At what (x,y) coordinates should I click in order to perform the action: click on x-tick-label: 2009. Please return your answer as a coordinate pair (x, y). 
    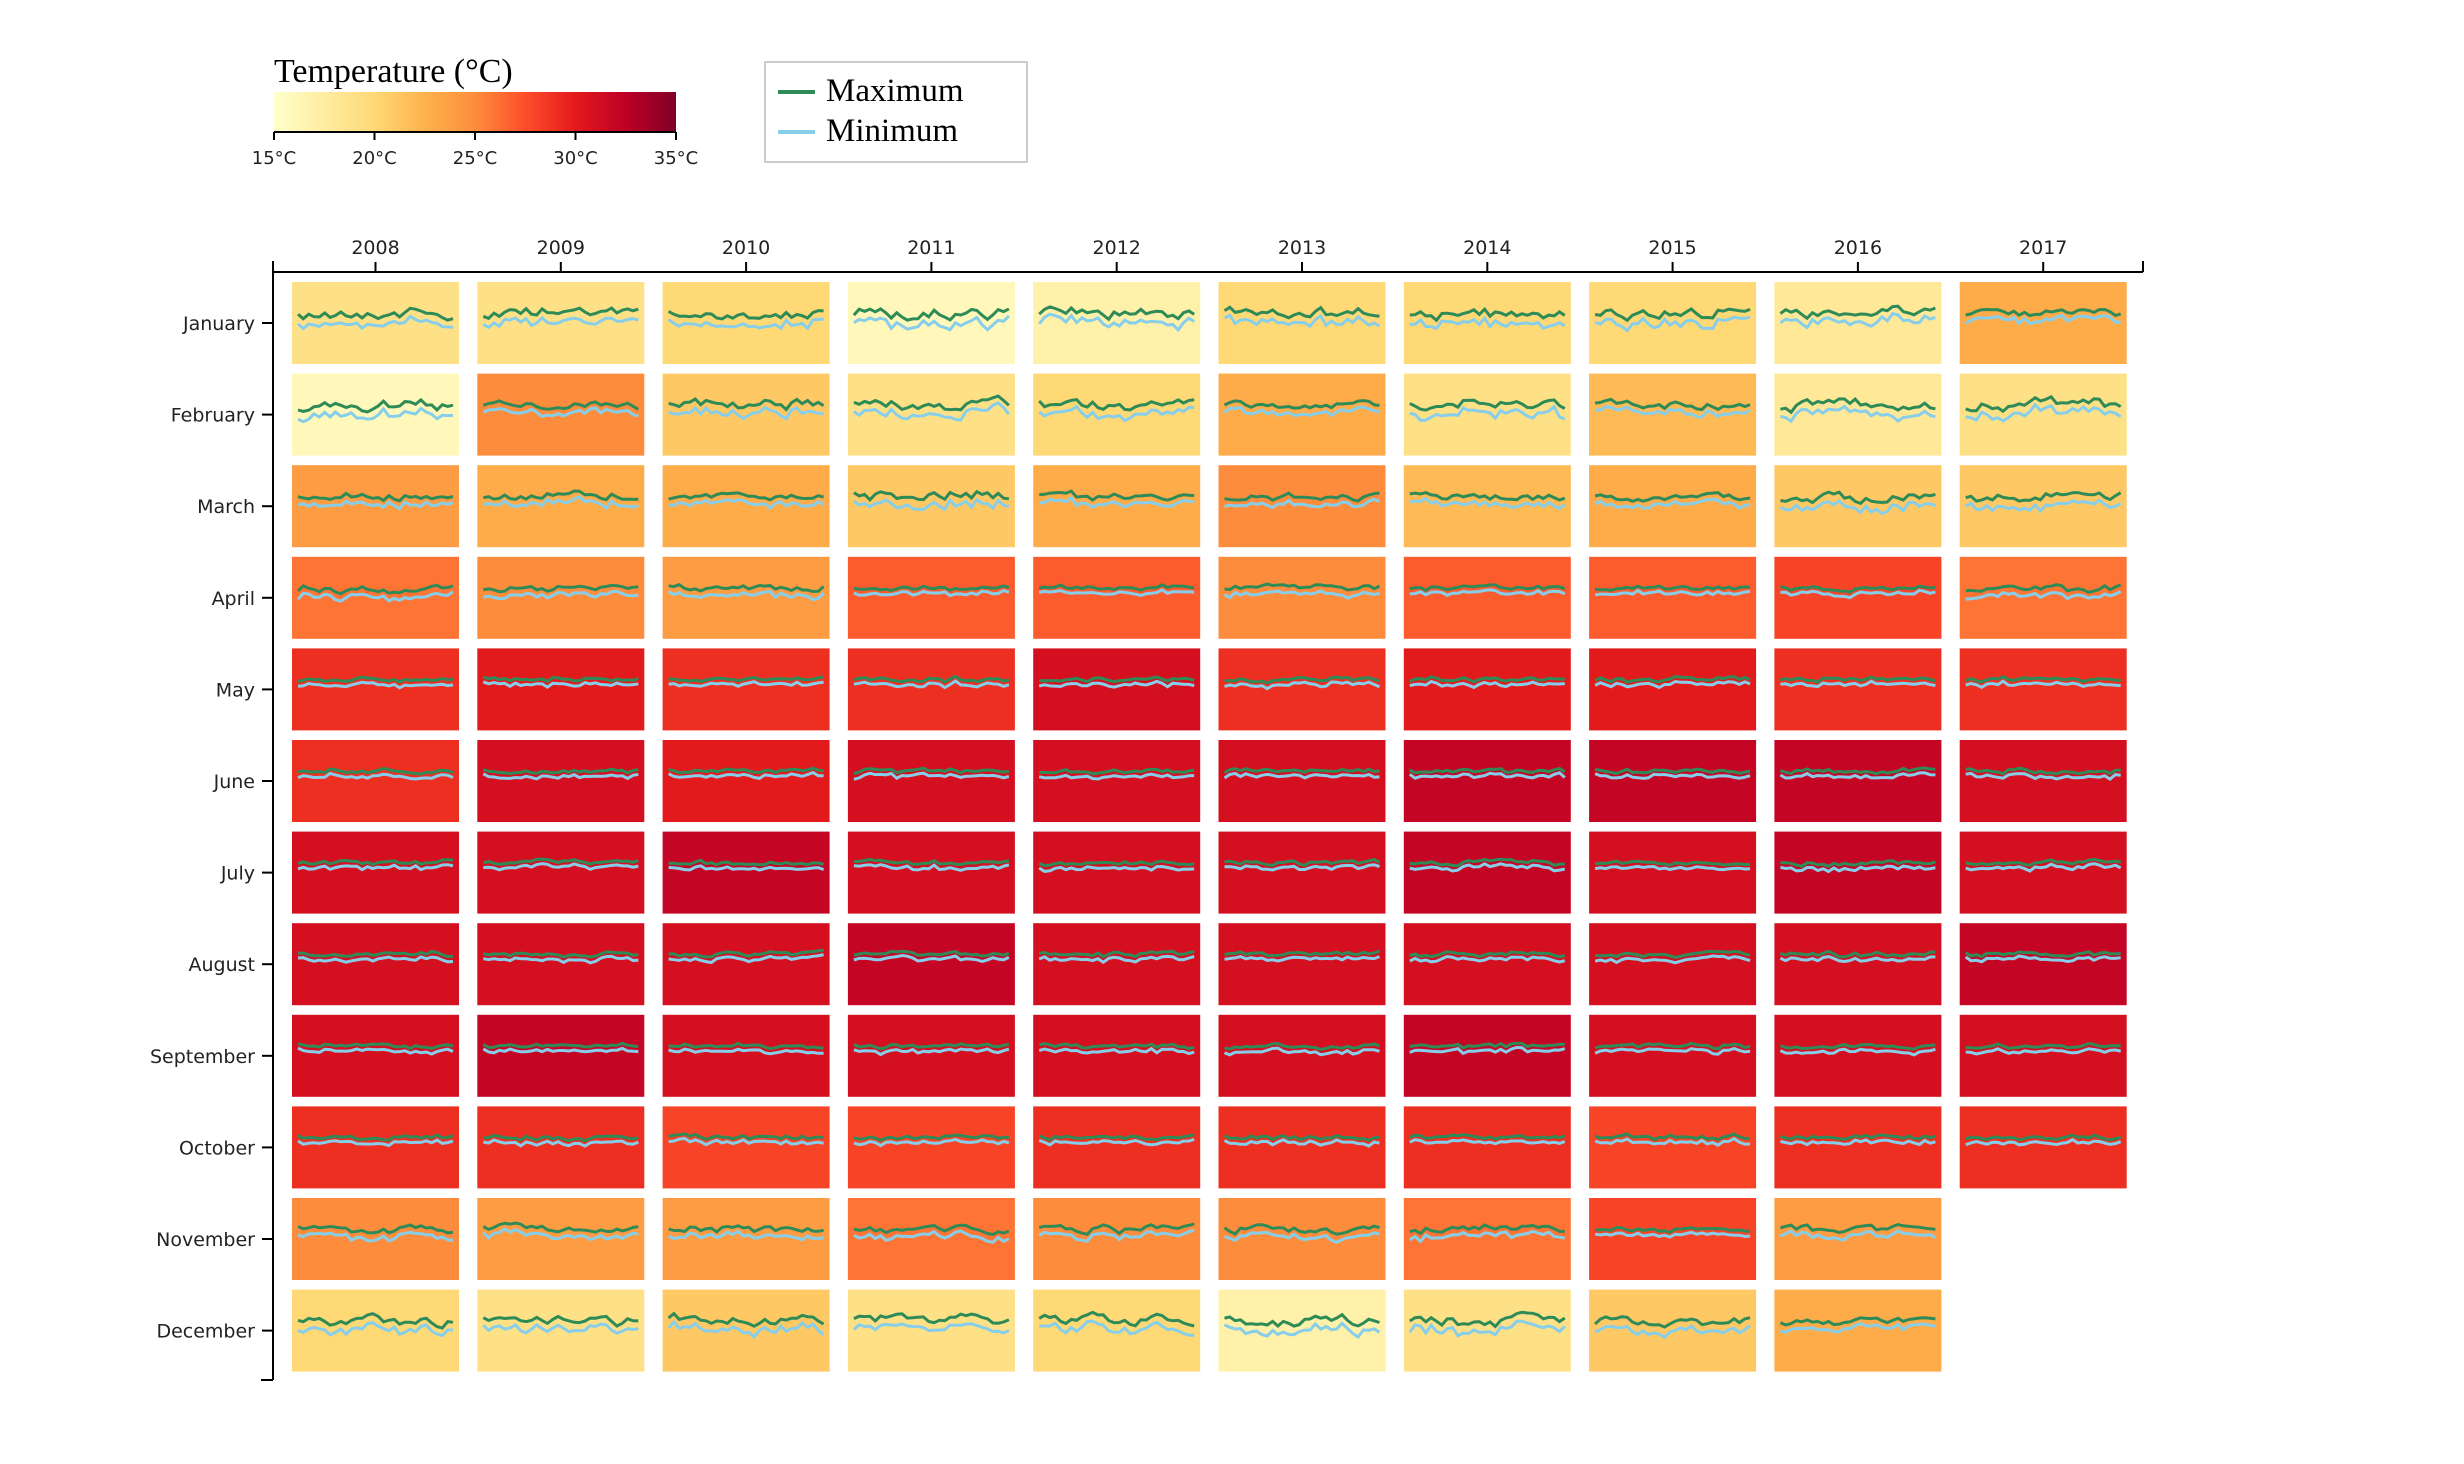
    Looking at the image, I should click on (561, 248).